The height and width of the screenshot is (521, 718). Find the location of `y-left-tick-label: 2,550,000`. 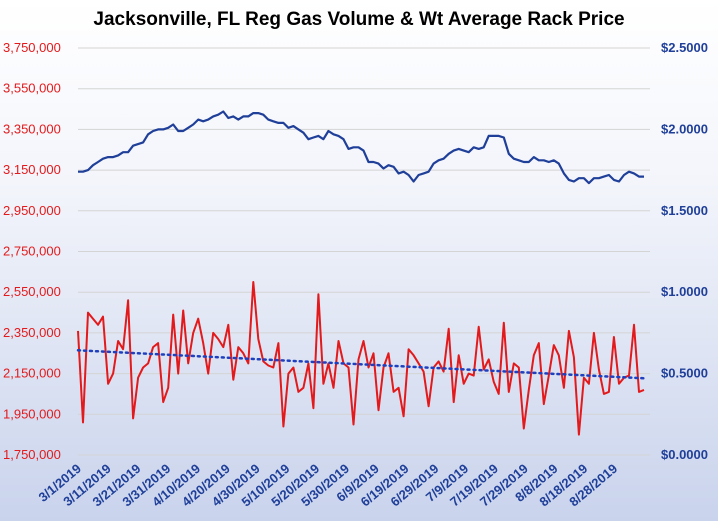

y-left-tick-label: 2,550,000 is located at coordinates (32, 291).